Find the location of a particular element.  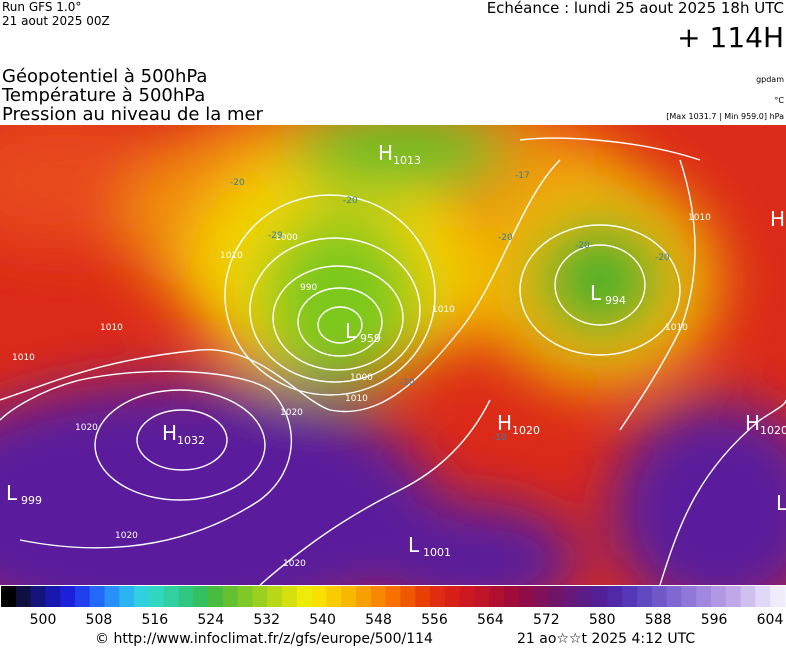

system-value: 1001 is located at coordinates (437, 552).